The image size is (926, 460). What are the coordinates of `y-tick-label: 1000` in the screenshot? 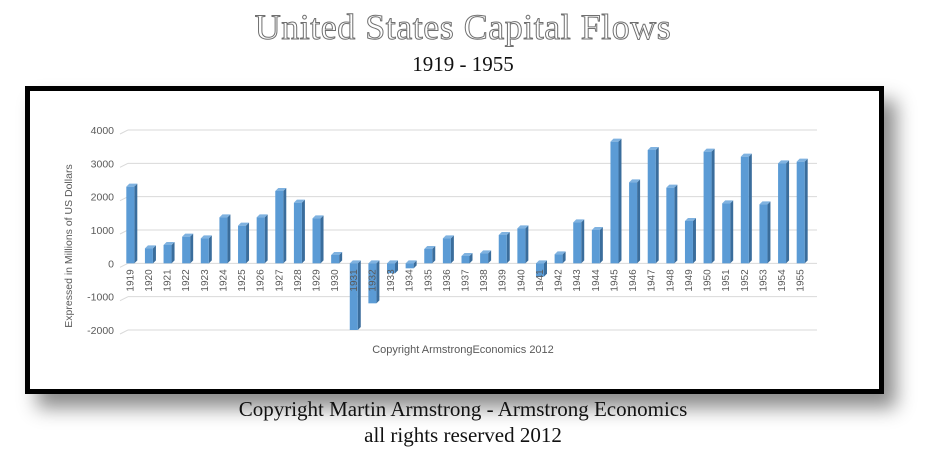 It's located at (103, 231).